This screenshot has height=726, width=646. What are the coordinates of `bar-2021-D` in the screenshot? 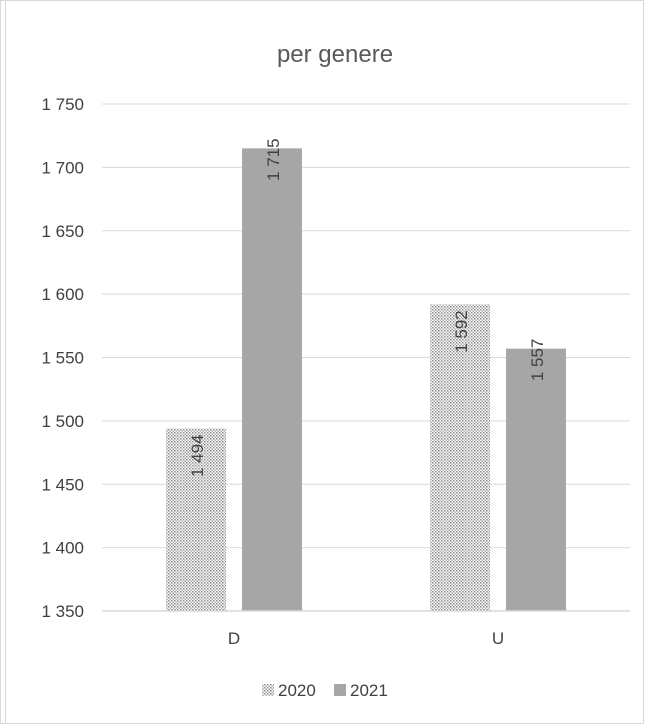 It's located at (272, 380).